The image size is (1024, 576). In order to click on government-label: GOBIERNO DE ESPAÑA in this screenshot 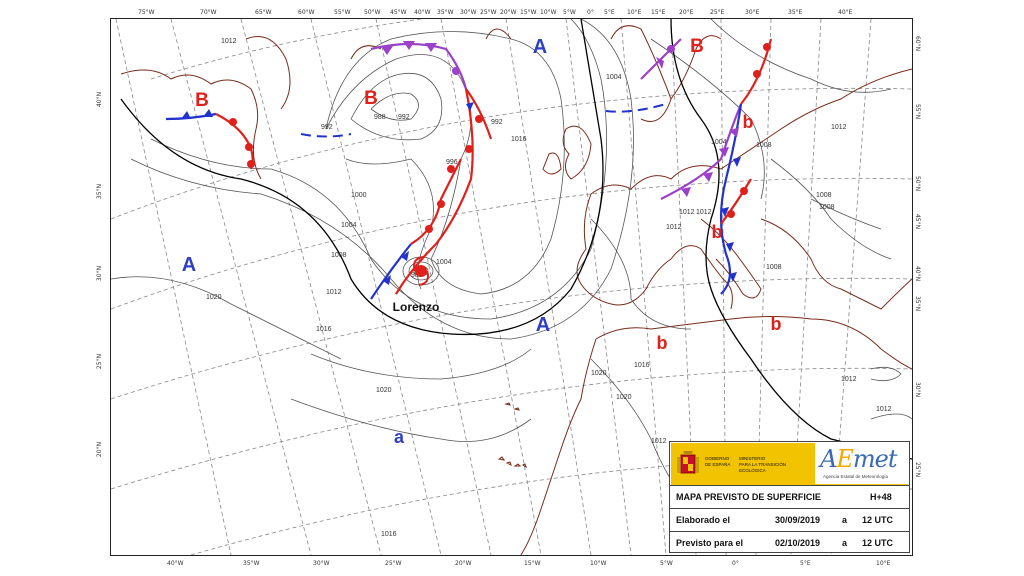, I will do `click(717, 462)`.